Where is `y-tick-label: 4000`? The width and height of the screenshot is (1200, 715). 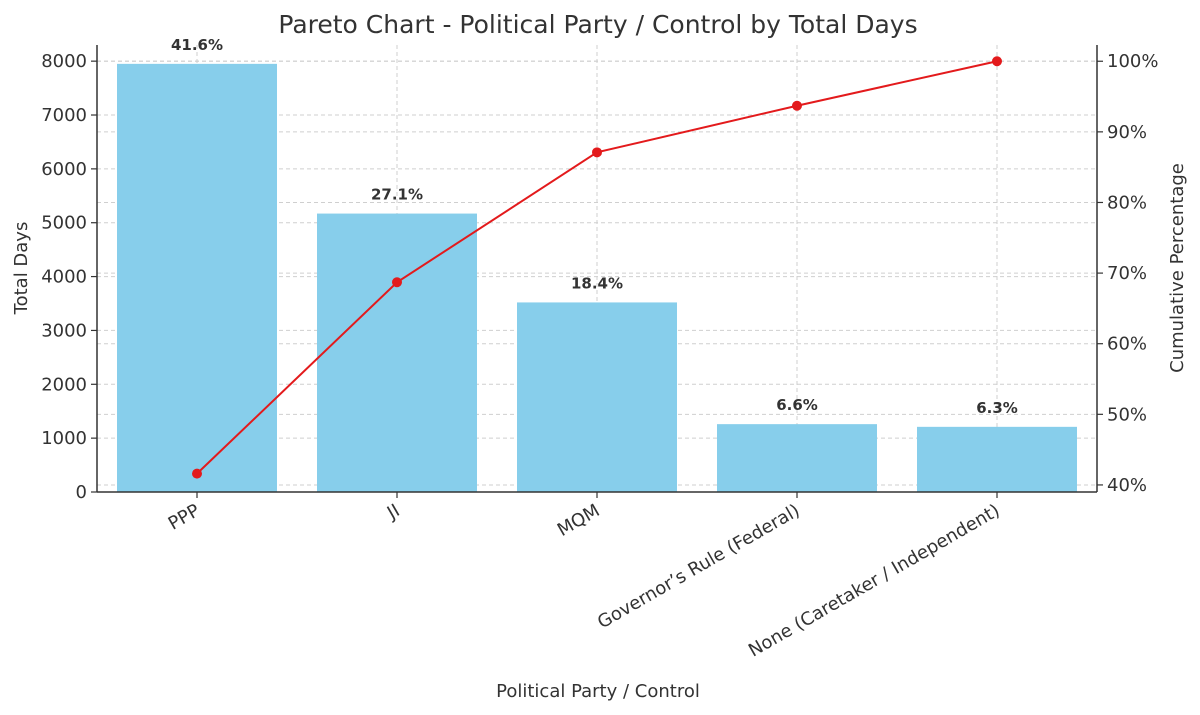
y-tick-label: 4000 is located at coordinates (64, 277).